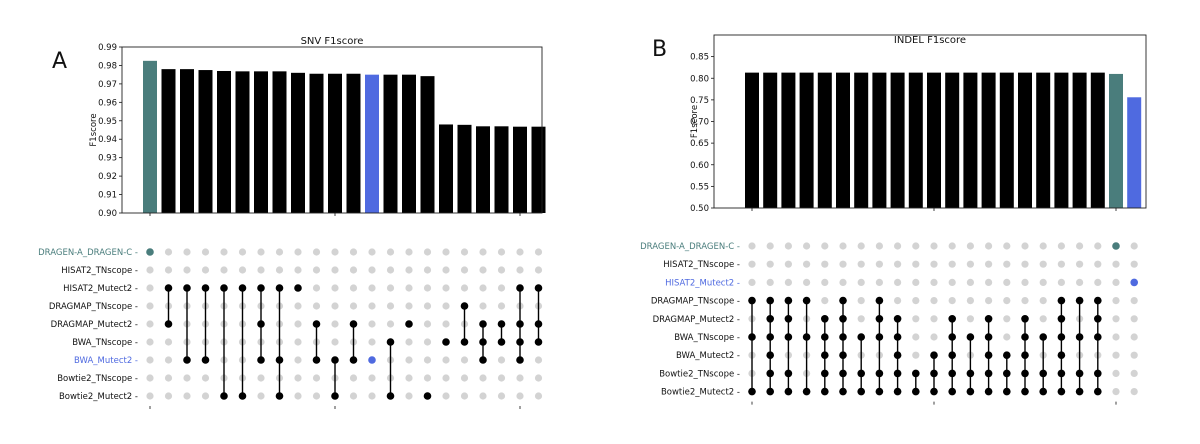  What do you see at coordinates (94, 129) in the screenshot?
I see `y-axis-label: F1score` at bounding box center [94, 129].